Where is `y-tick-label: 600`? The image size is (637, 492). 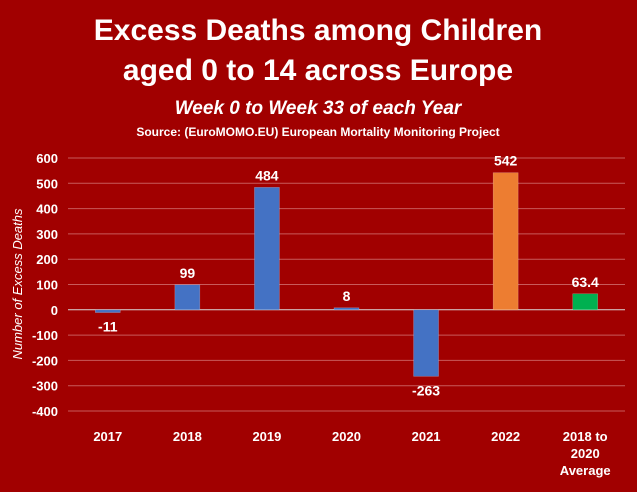 y-tick-label: 600 is located at coordinates (47, 158).